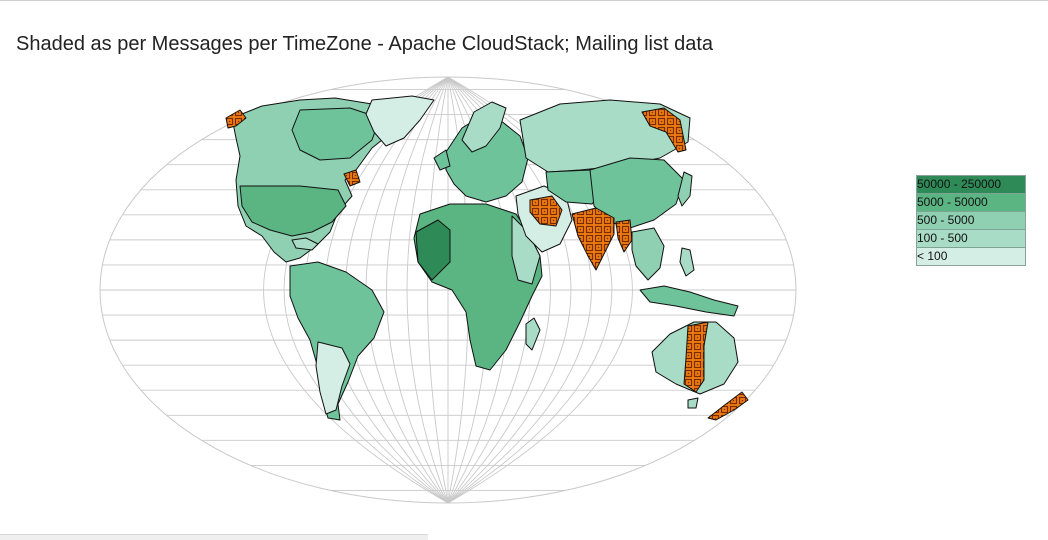 The image size is (1048, 540). I want to click on canada-east-region, so click(336, 134).